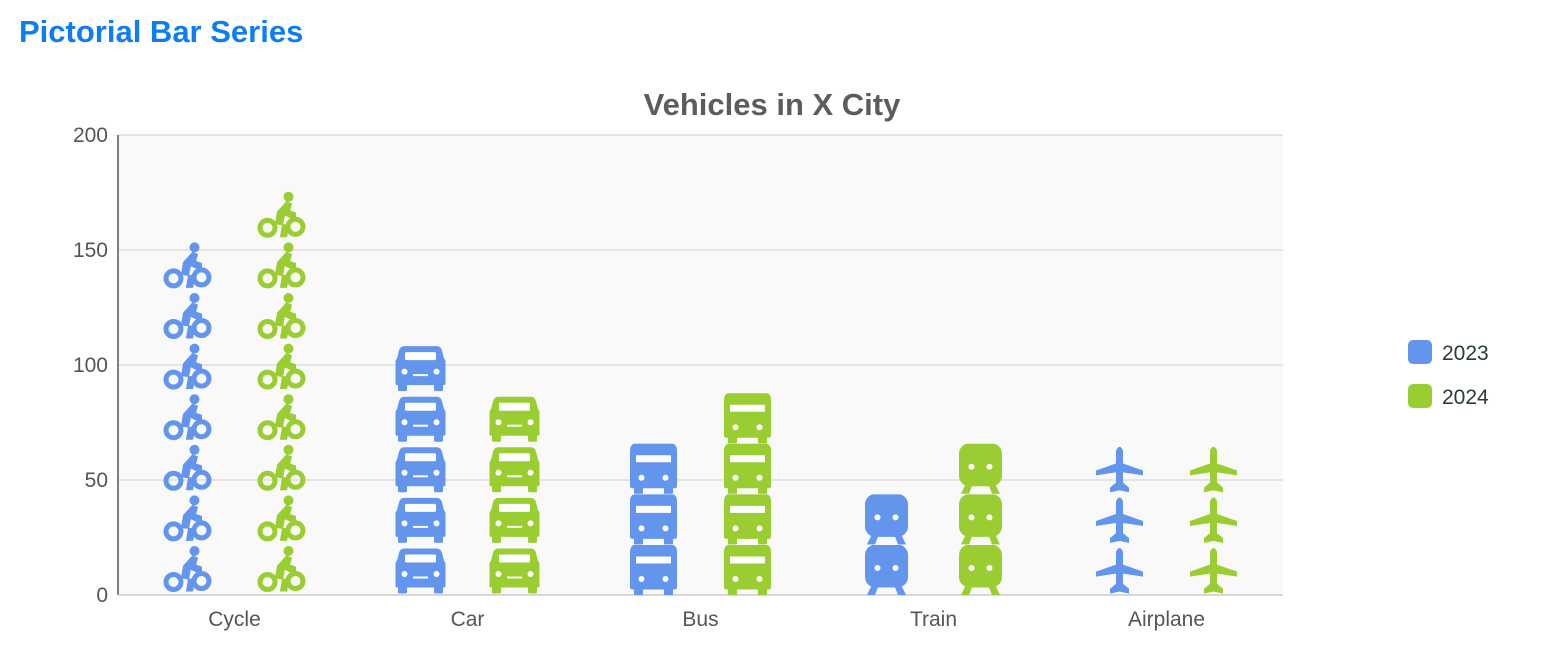 Image resolution: width=1550 pixels, height=672 pixels. I want to click on chart-title: Vehicles in X City, so click(772, 104).